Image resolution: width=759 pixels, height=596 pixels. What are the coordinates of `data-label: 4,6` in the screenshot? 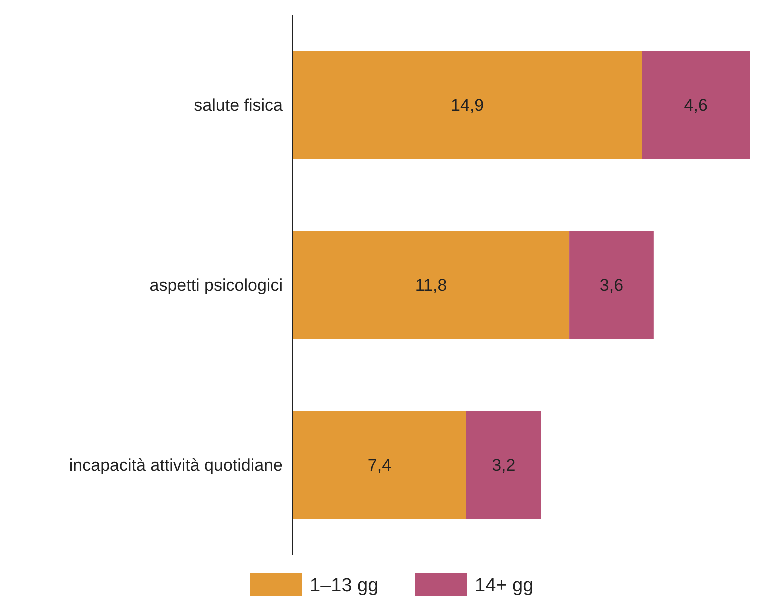 It's located at (696, 105).